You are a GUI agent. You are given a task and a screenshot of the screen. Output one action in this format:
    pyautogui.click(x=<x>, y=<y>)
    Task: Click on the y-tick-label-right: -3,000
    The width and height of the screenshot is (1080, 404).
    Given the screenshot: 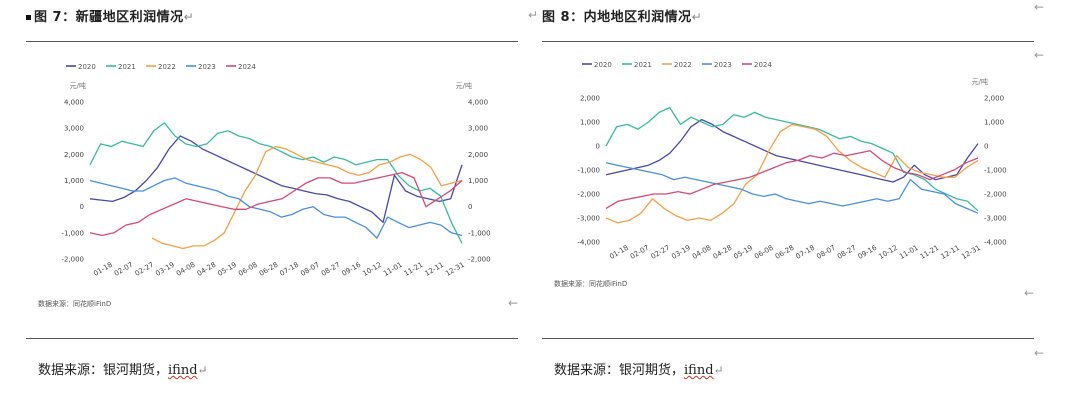 What is the action you would take?
    pyautogui.click(x=995, y=219)
    